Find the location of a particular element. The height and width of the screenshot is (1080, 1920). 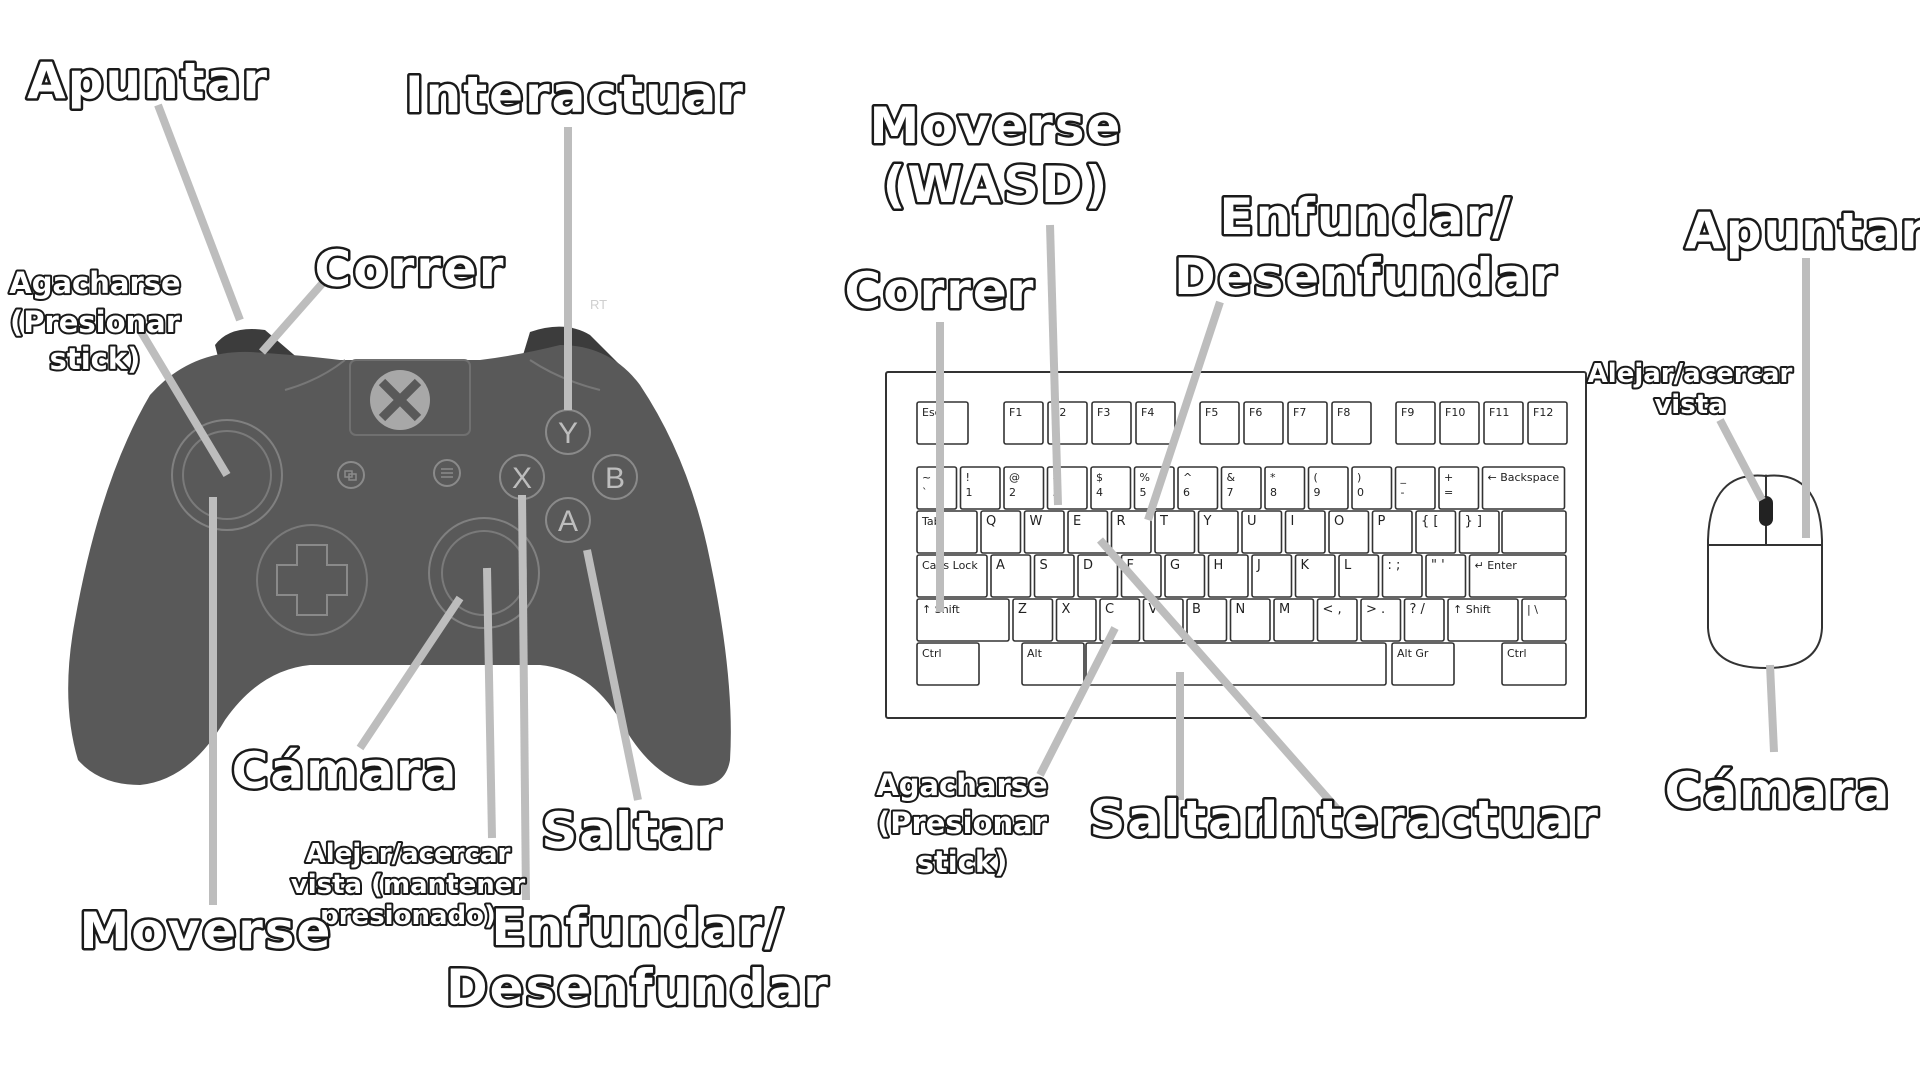

key-label: F3 is located at coordinates (1103, 412).